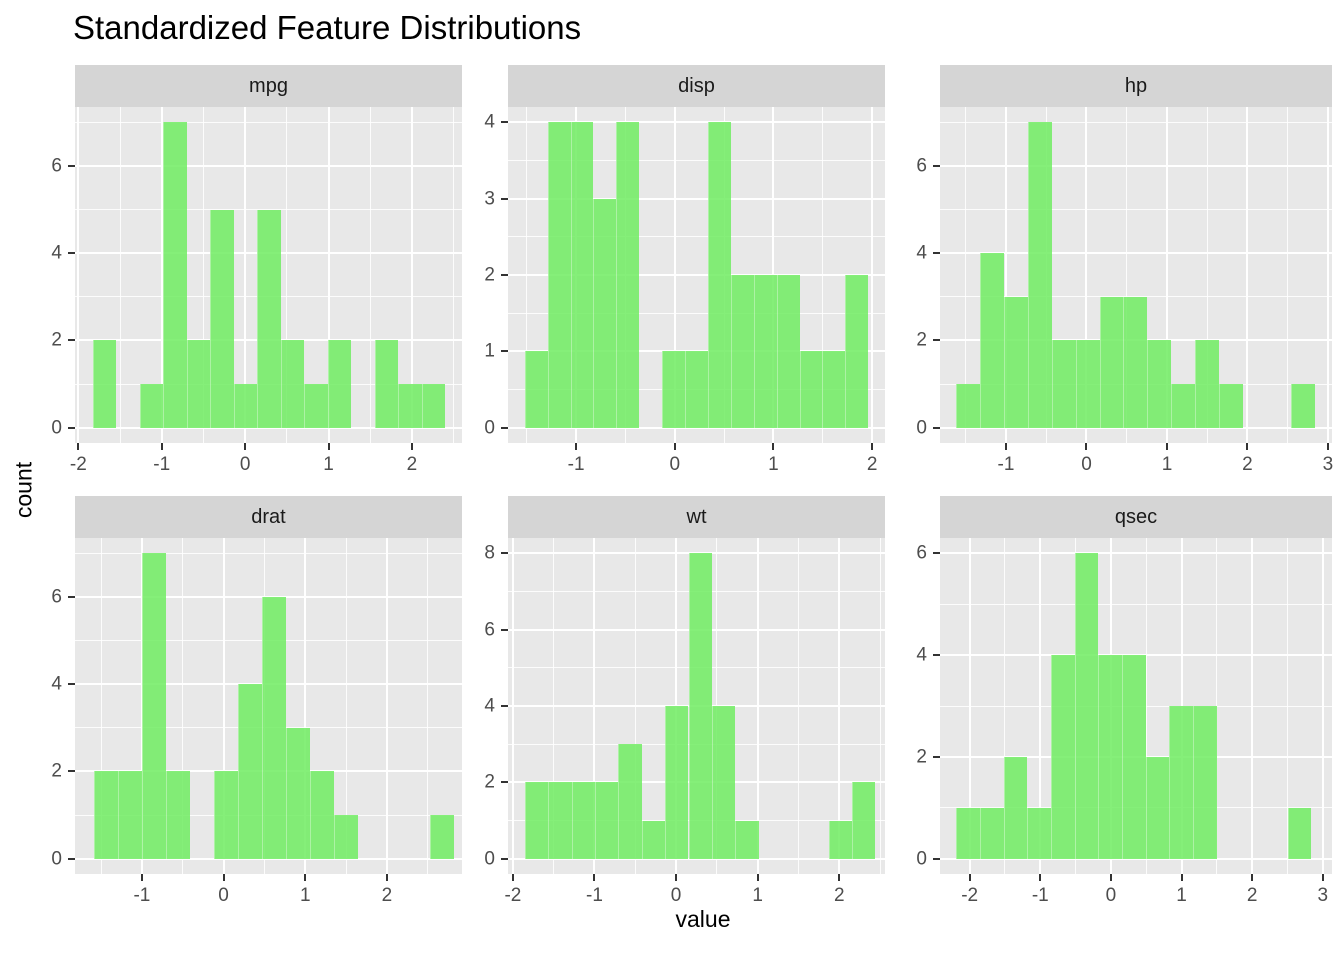 This screenshot has width=1344, height=960. I want to click on x-axis-title: value, so click(703, 919).